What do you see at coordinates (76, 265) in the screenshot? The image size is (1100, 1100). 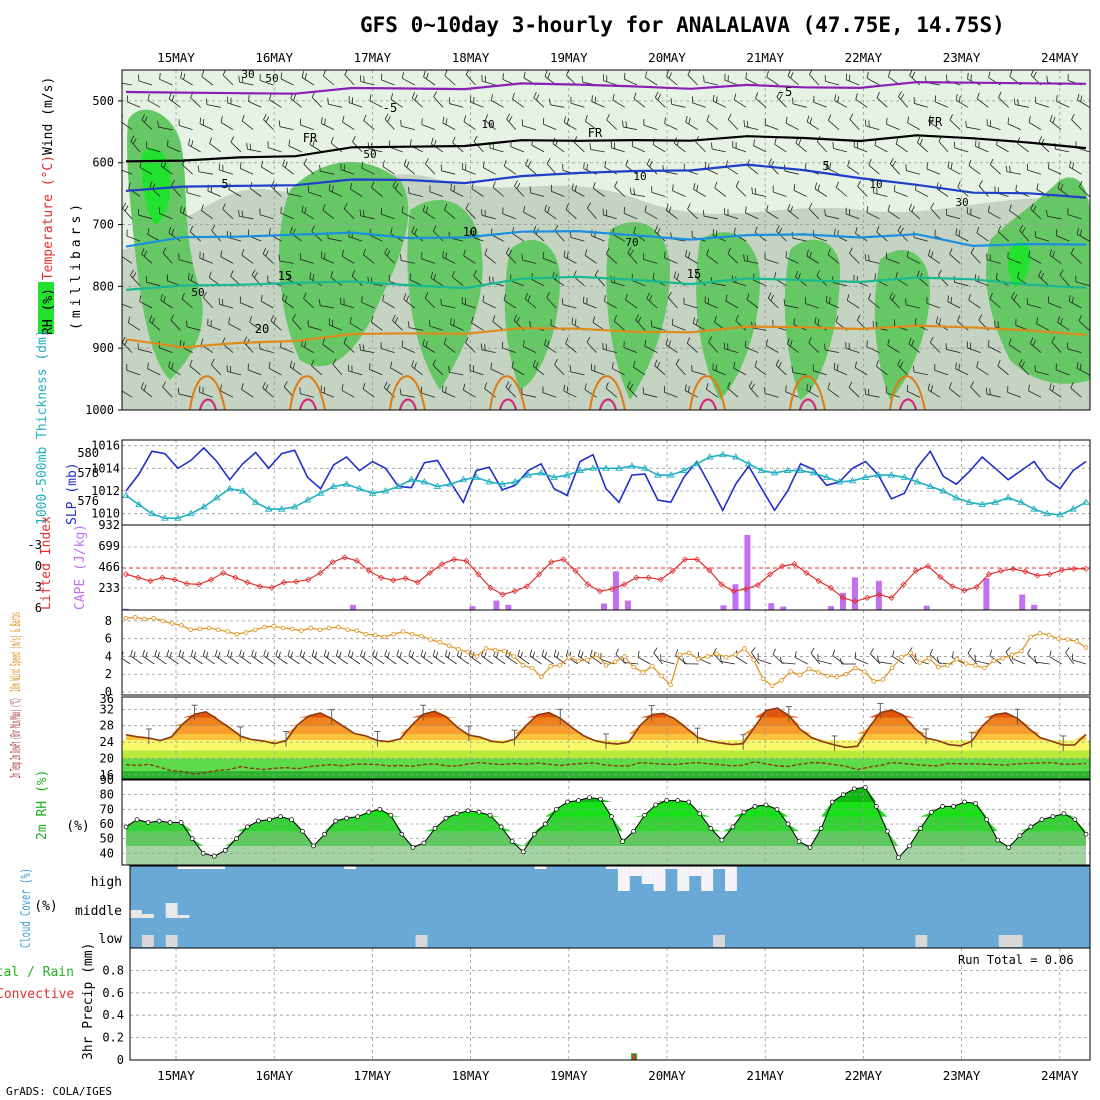 I see `millibars-label: (millibars)` at bounding box center [76, 265].